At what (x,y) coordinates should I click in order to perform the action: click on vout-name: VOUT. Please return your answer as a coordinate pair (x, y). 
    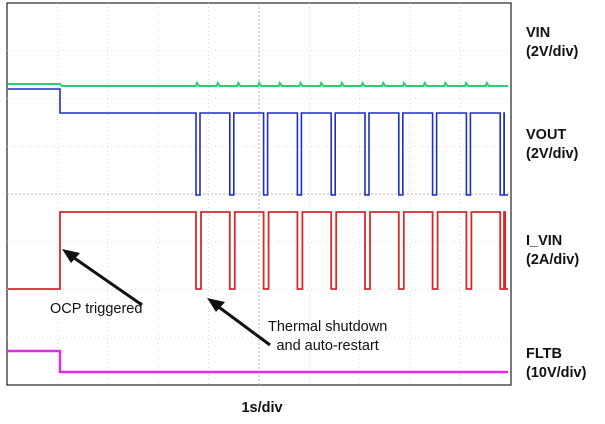
    Looking at the image, I should click on (546, 135).